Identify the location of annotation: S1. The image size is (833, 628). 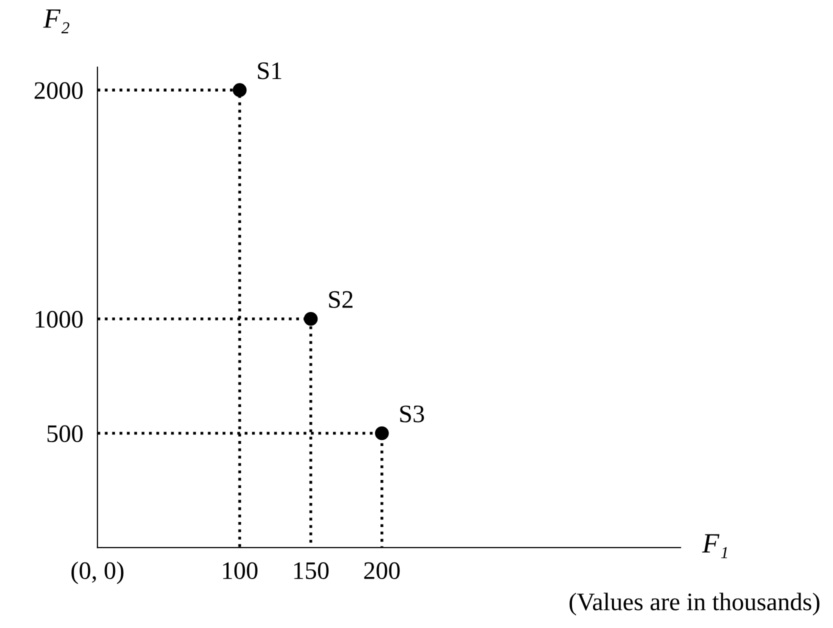
(270, 71).